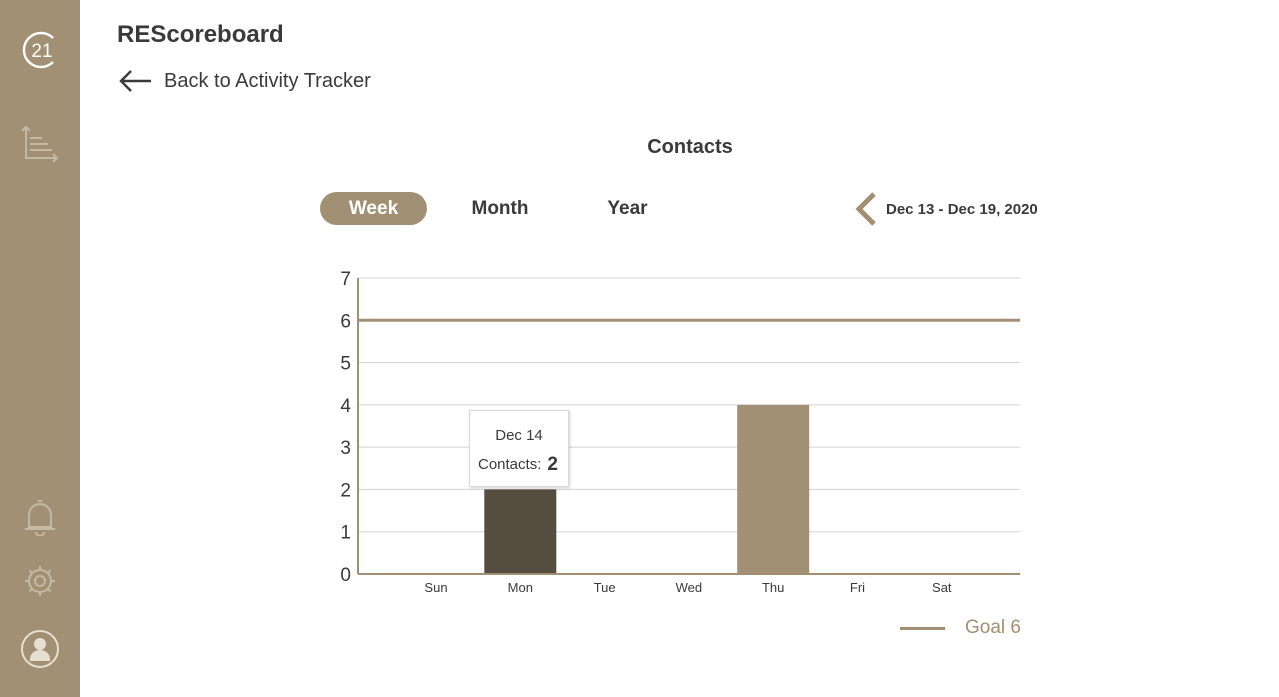 Image resolution: width=1279 pixels, height=697 pixels. I want to click on gear-icon, so click(40, 581).